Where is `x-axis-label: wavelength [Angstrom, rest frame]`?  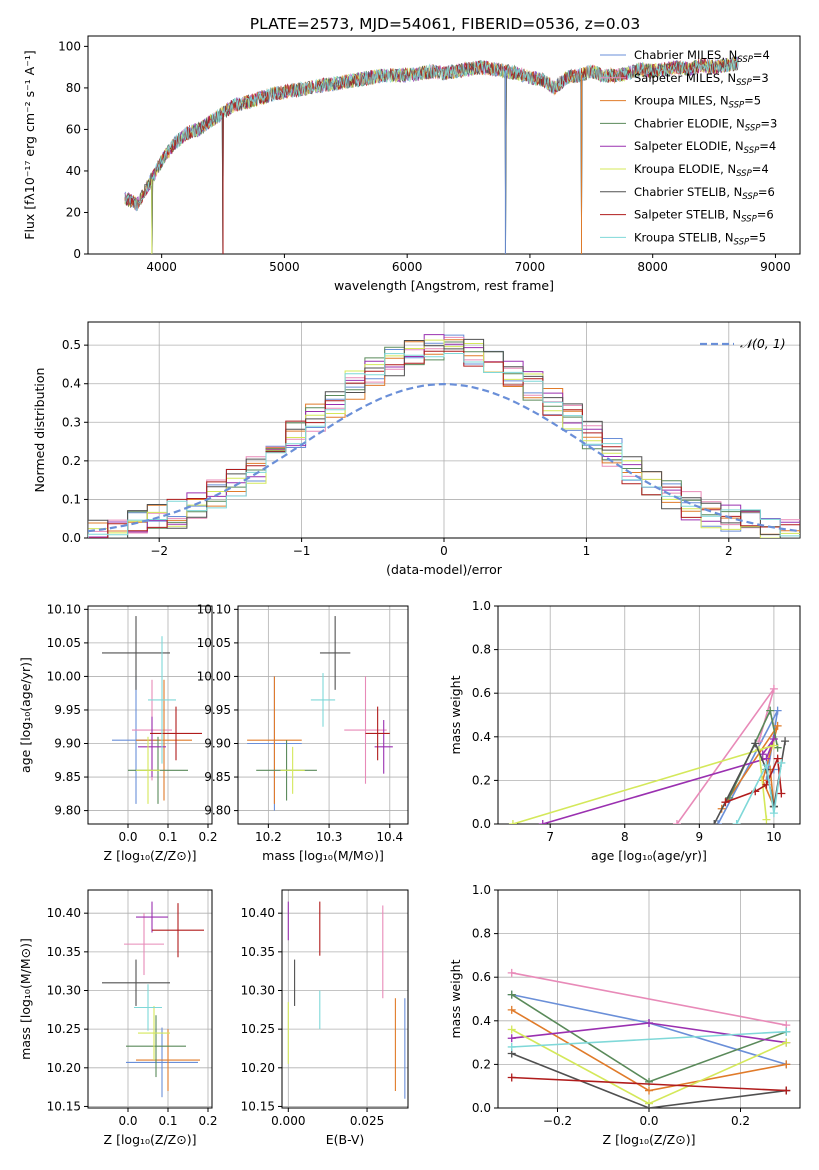 x-axis-label: wavelength [Angstrom, rest frame] is located at coordinates (444, 285).